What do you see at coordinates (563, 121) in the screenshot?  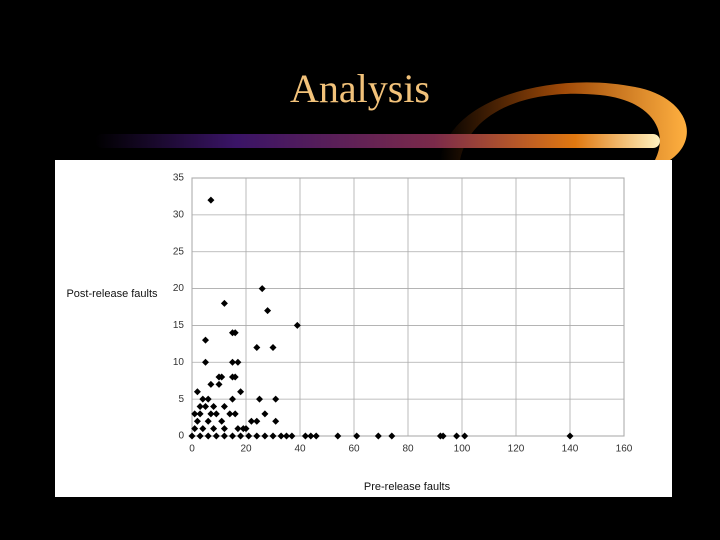 I see `decor-swoosh` at bounding box center [563, 121].